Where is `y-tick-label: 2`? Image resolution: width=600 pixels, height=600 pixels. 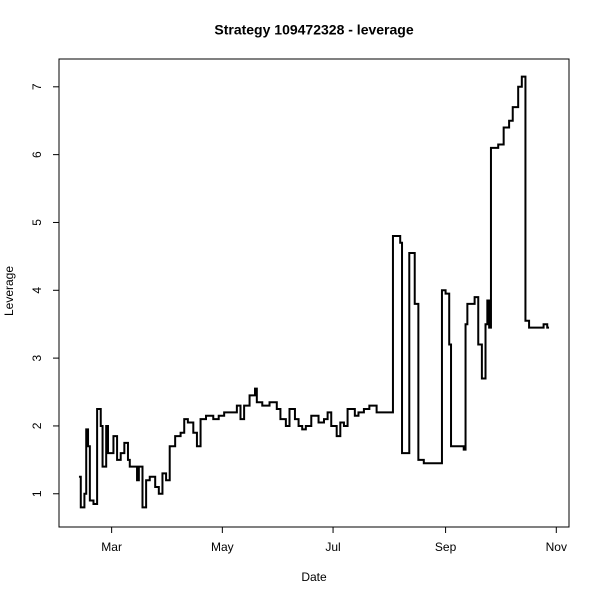
y-tick-label: 2 is located at coordinates (37, 425).